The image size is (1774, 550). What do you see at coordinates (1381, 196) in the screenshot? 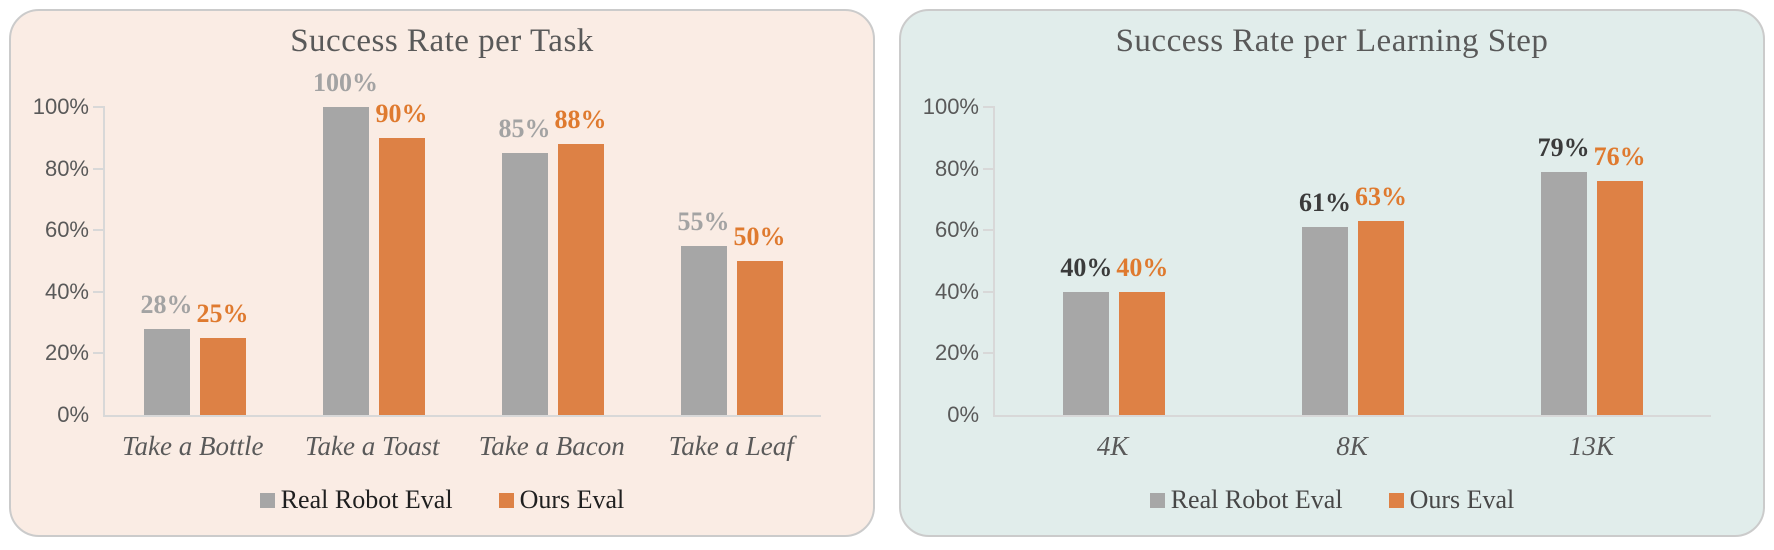
I see `bar-value-label: 63%` at bounding box center [1381, 196].